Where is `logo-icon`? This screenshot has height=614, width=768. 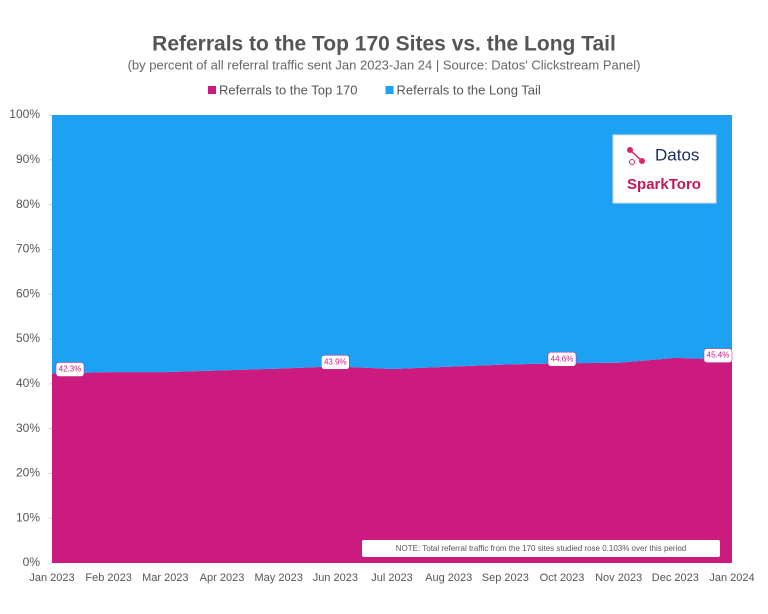 logo-icon is located at coordinates (636, 156).